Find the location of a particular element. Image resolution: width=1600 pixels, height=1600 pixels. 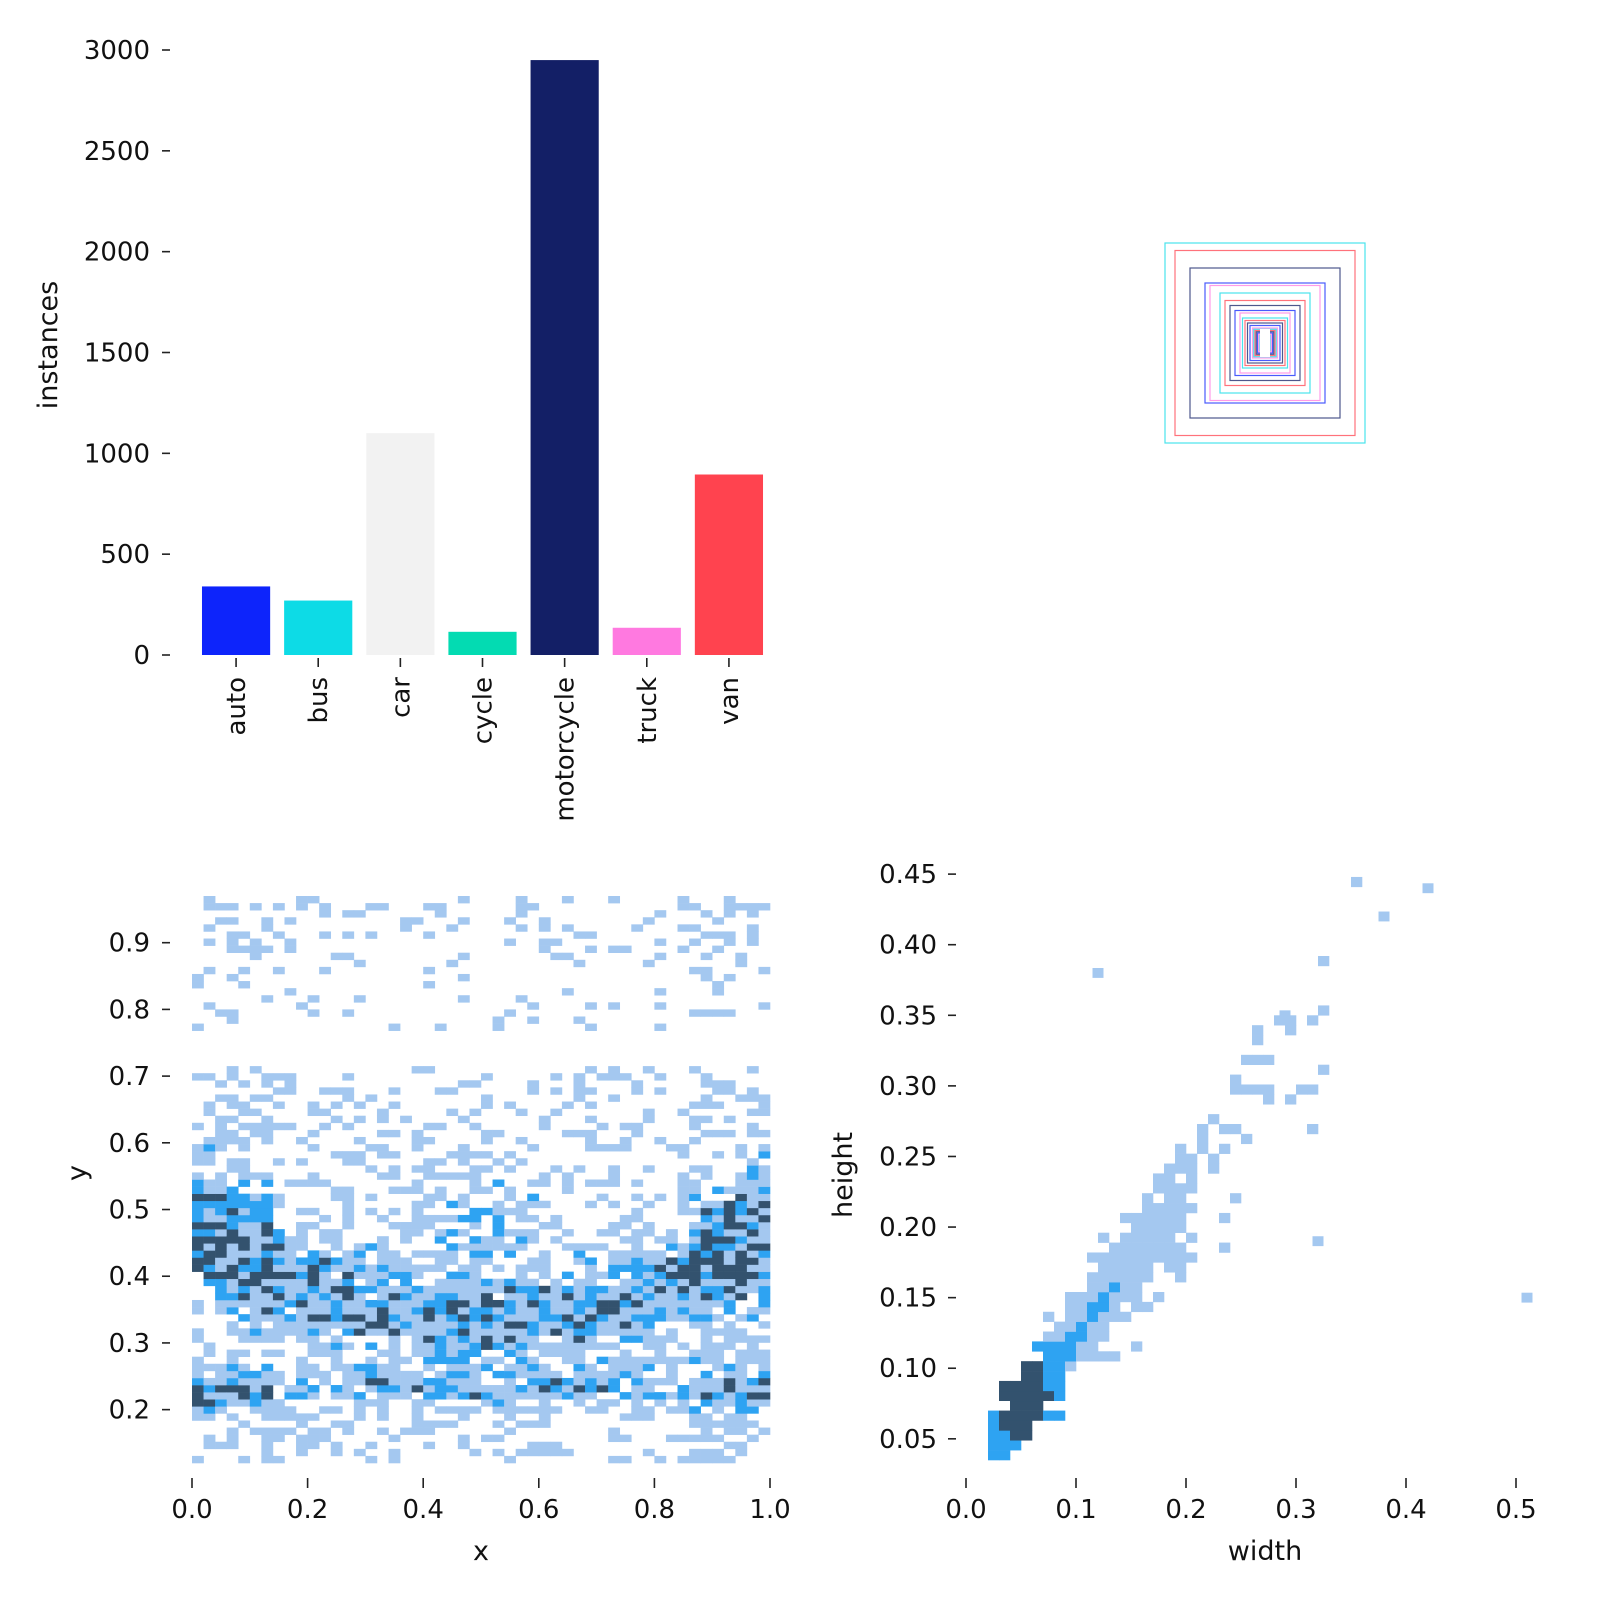

wh-y-tick-label: 0.10 is located at coordinates (908, 1369).